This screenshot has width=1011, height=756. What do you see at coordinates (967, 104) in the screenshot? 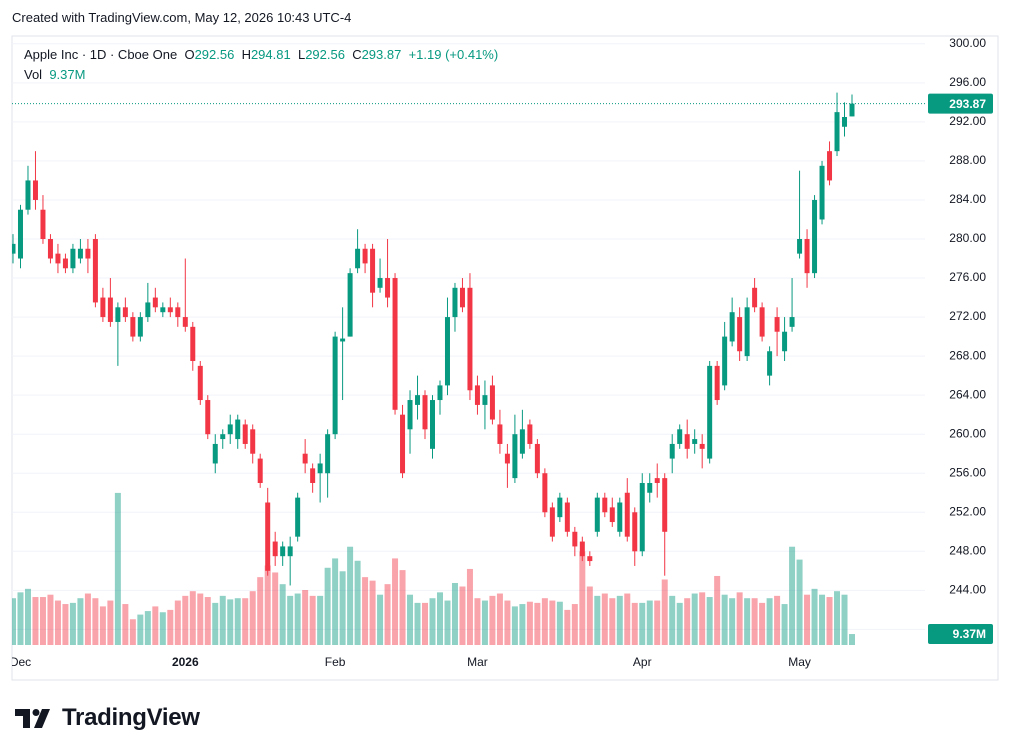
I see `last-price-label: 293.87` at bounding box center [967, 104].